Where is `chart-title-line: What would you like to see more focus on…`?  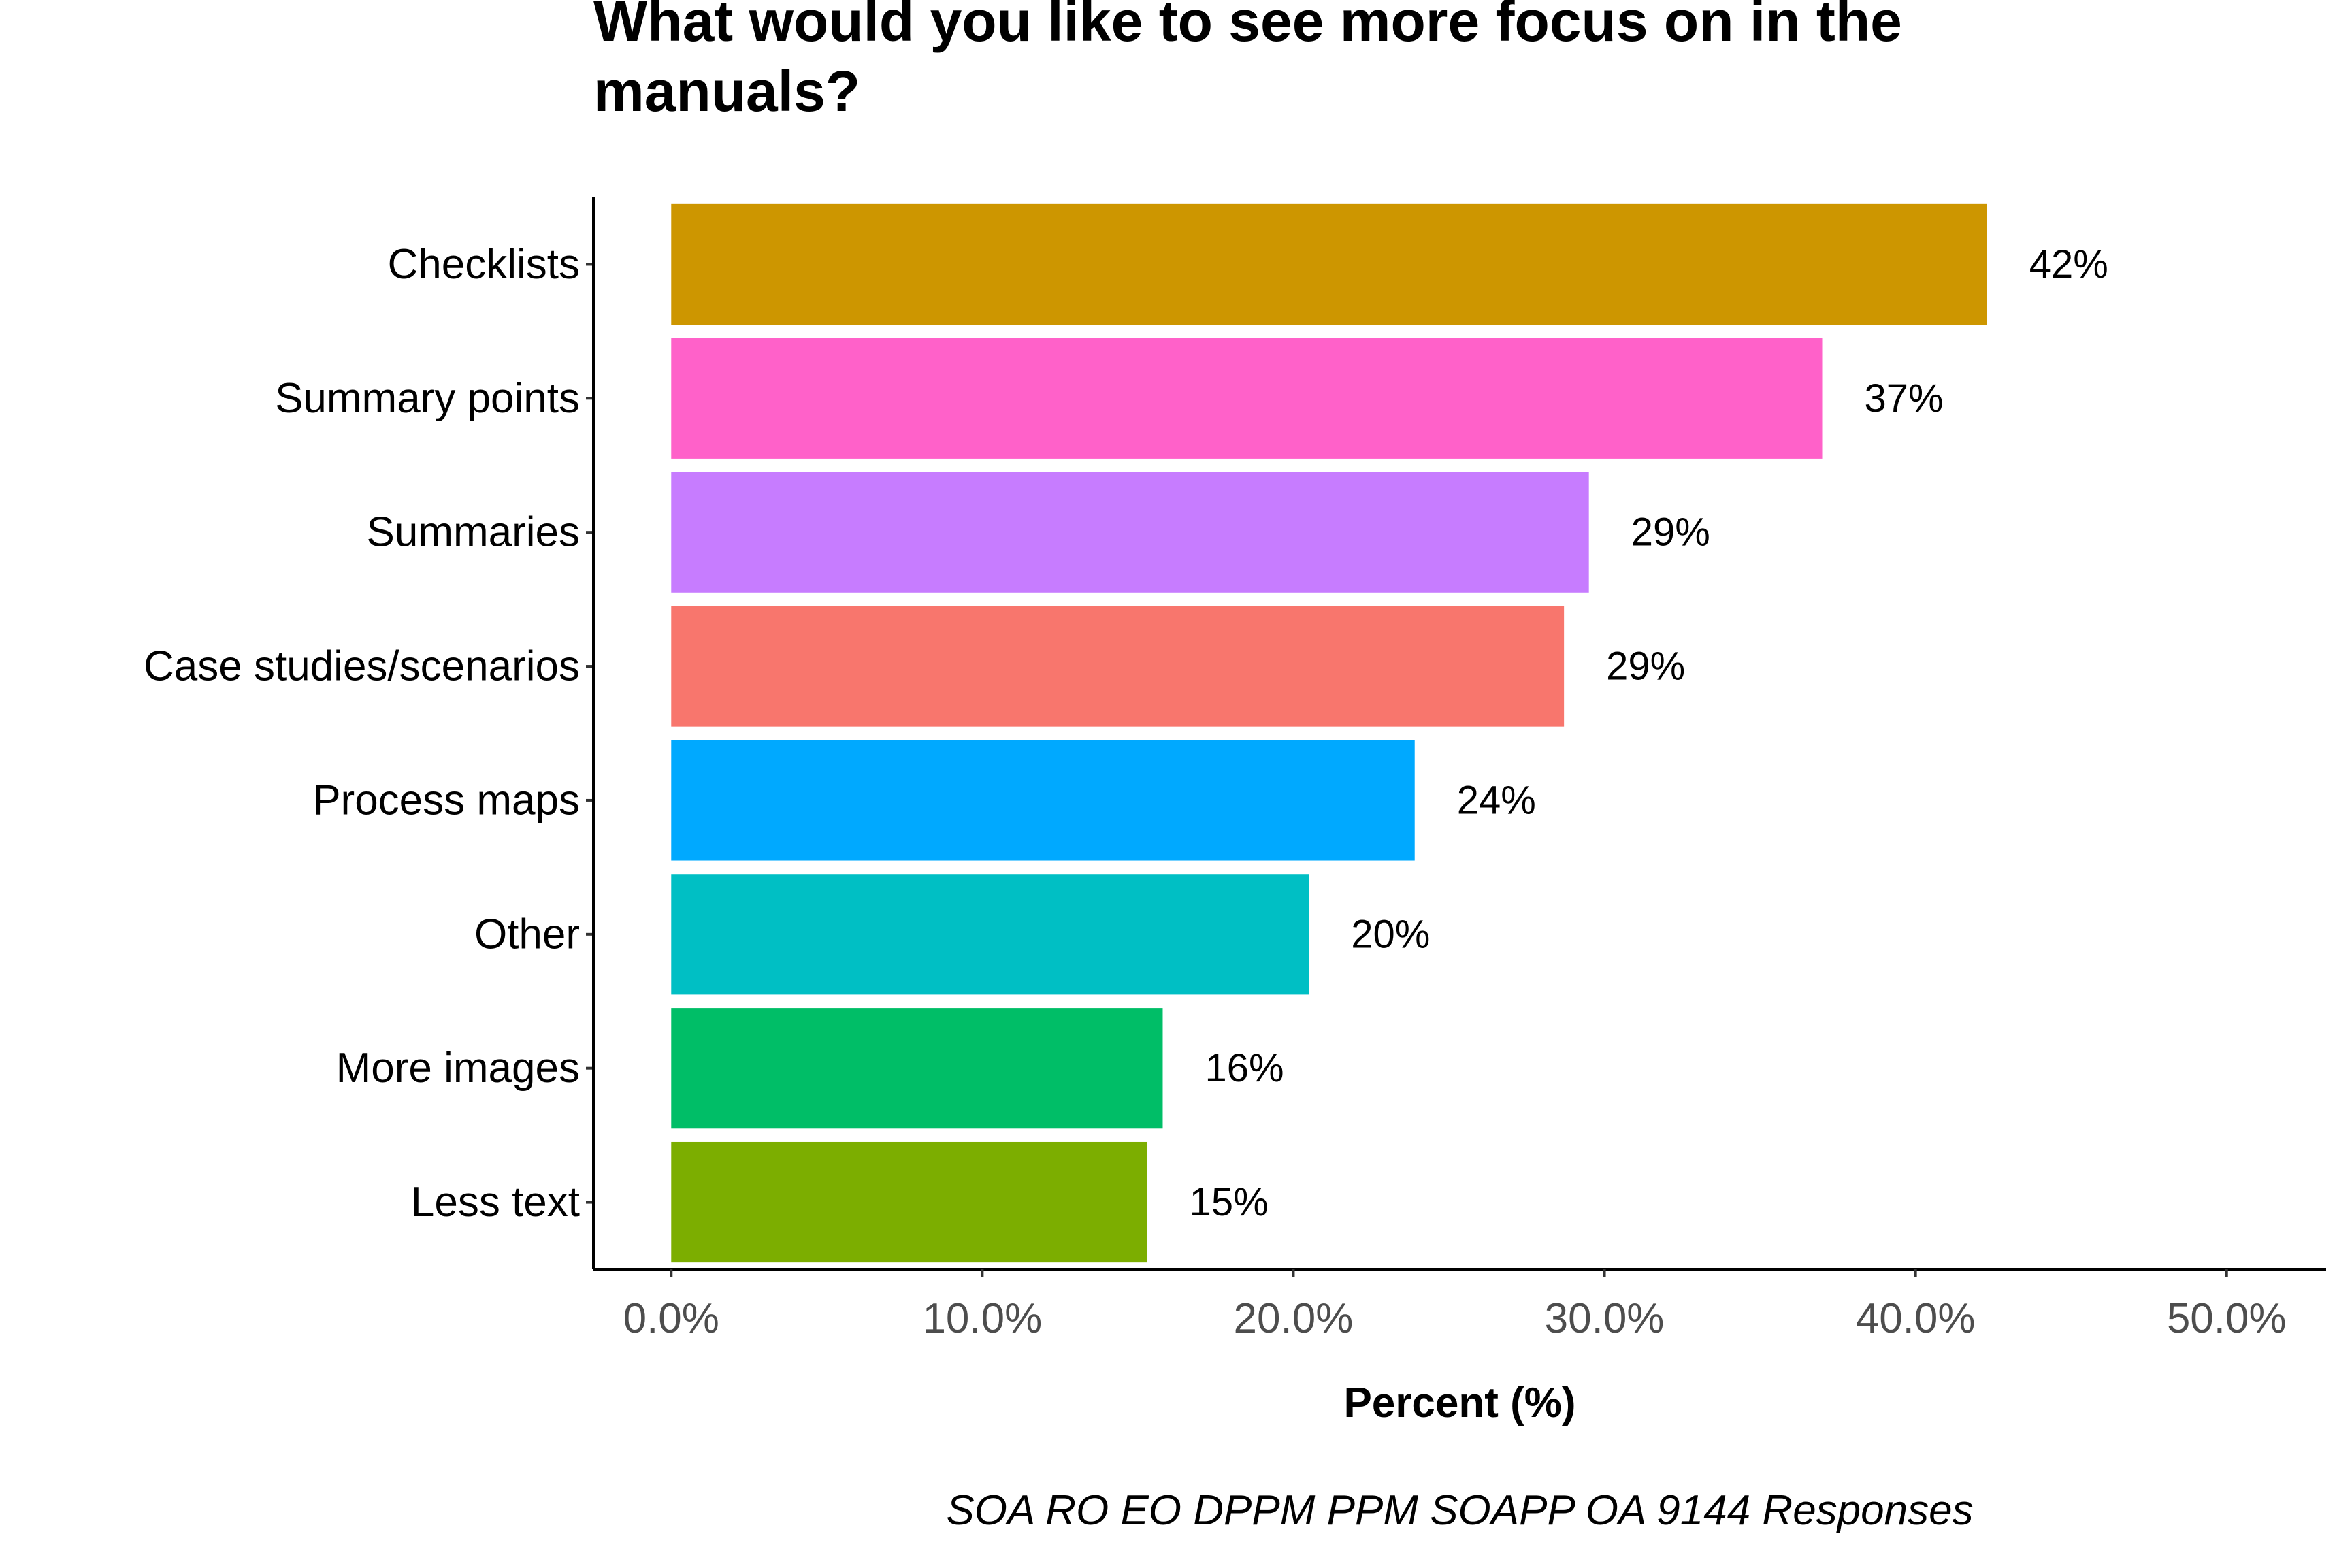 chart-title-line: What would you like to see more focus on… is located at coordinates (1247, 26).